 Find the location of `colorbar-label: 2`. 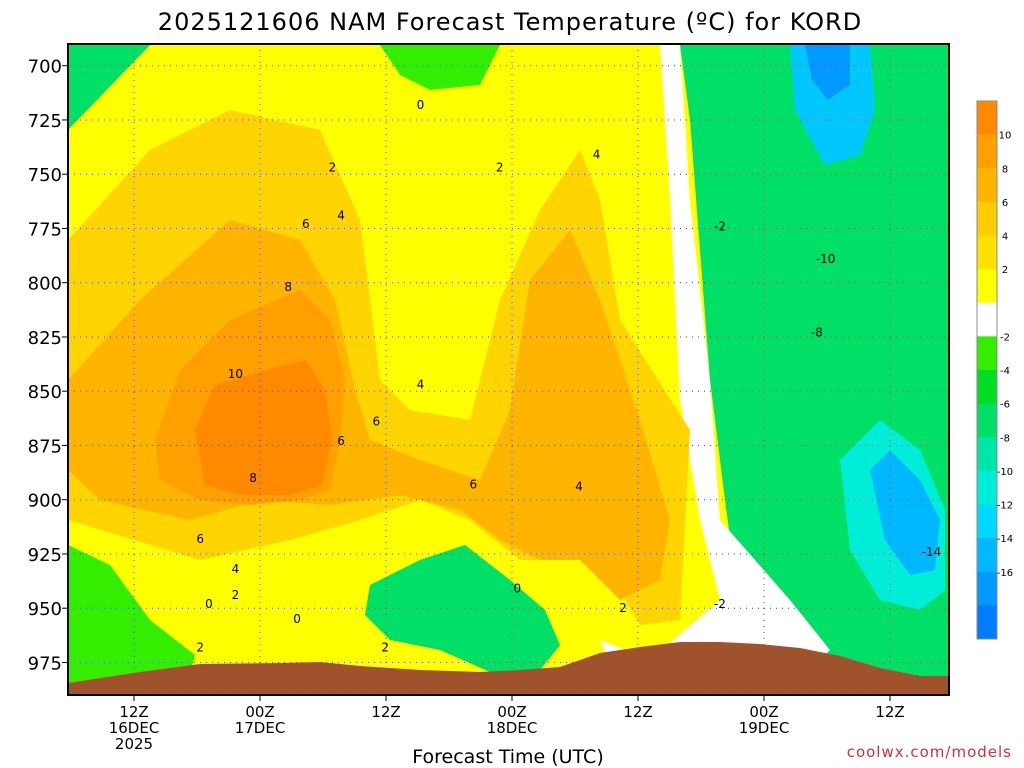

colorbar-label: 2 is located at coordinates (1005, 270).